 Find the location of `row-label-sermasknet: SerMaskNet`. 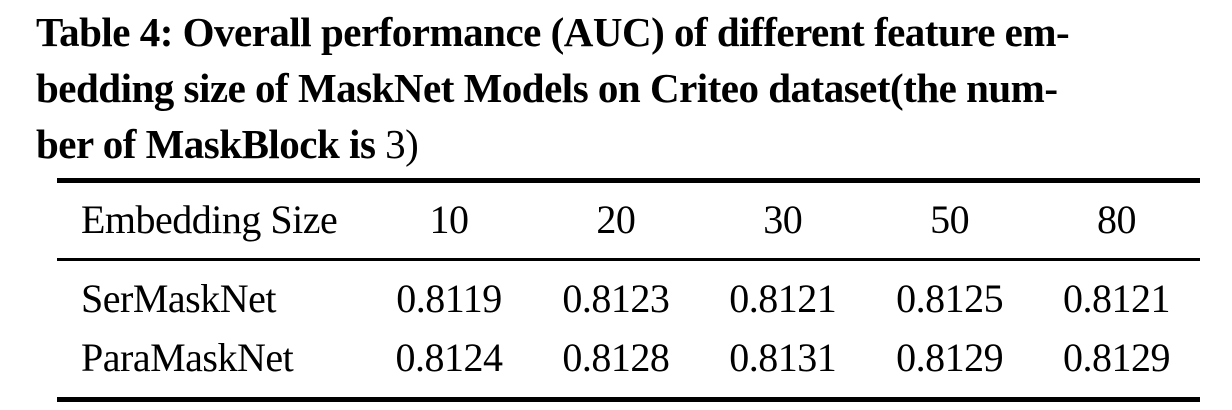

row-label-sermasknet: SerMaskNet is located at coordinates (178, 298).